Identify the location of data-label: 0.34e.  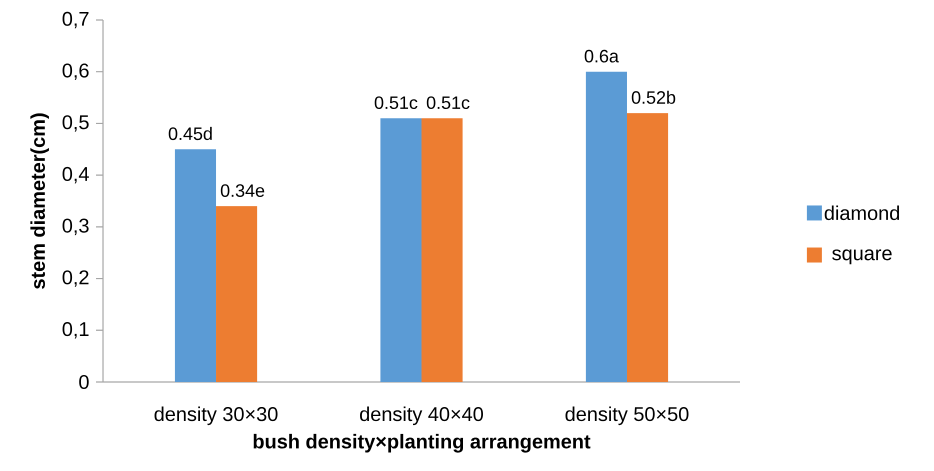
(242, 190).